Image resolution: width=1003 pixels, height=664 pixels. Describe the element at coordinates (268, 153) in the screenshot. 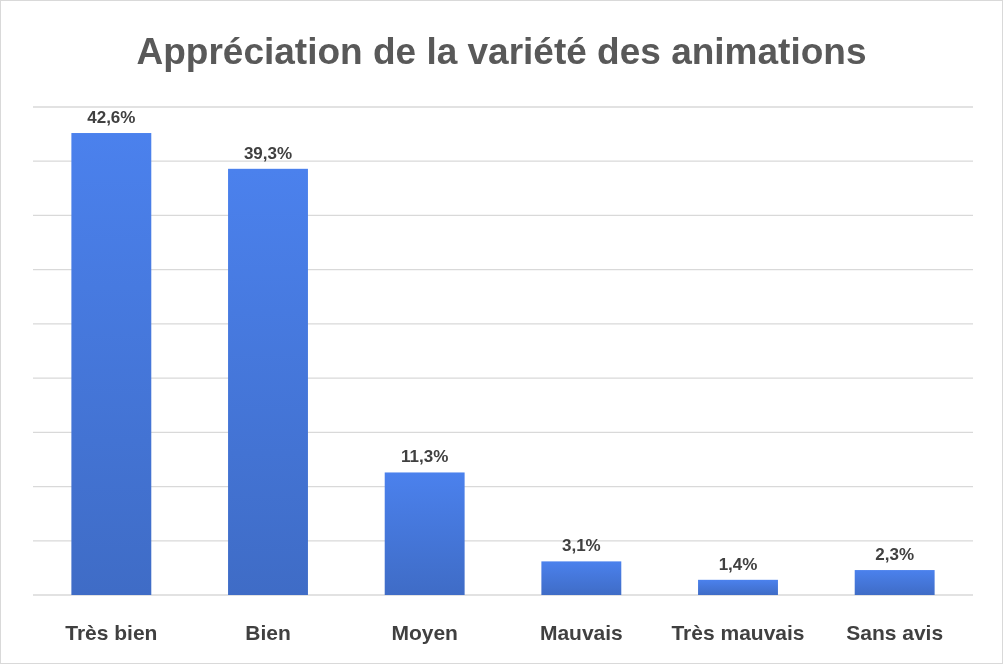

I see `data-label: 39,3%` at that location.